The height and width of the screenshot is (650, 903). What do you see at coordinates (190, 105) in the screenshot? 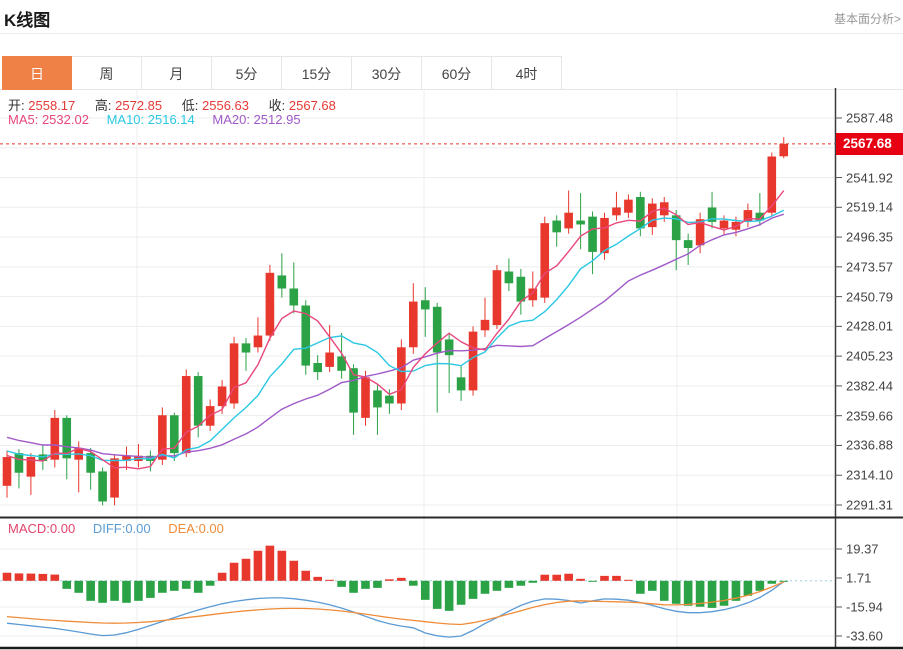
I see `low-label: 低:` at bounding box center [190, 105].